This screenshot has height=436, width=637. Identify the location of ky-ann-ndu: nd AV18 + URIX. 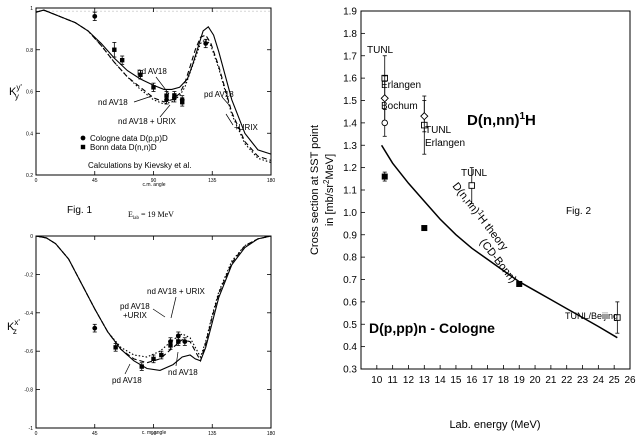
(147, 121).